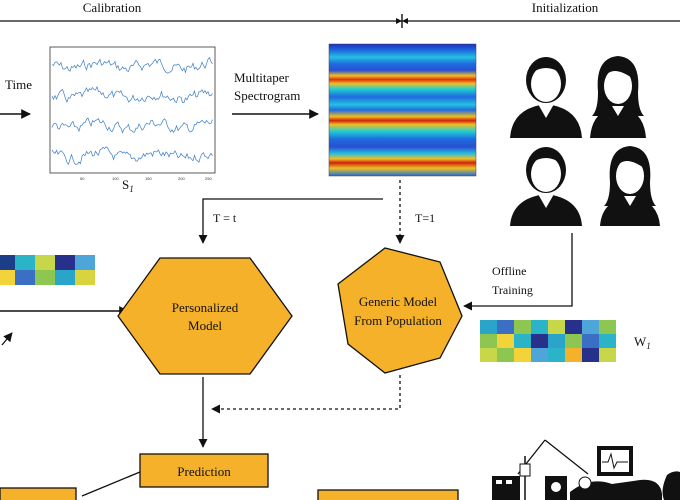 The height and width of the screenshot is (500, 680). Describe the element at coordinates (306, 394) in the screenshot. I see `connector-generic-to-personalized` at that location.